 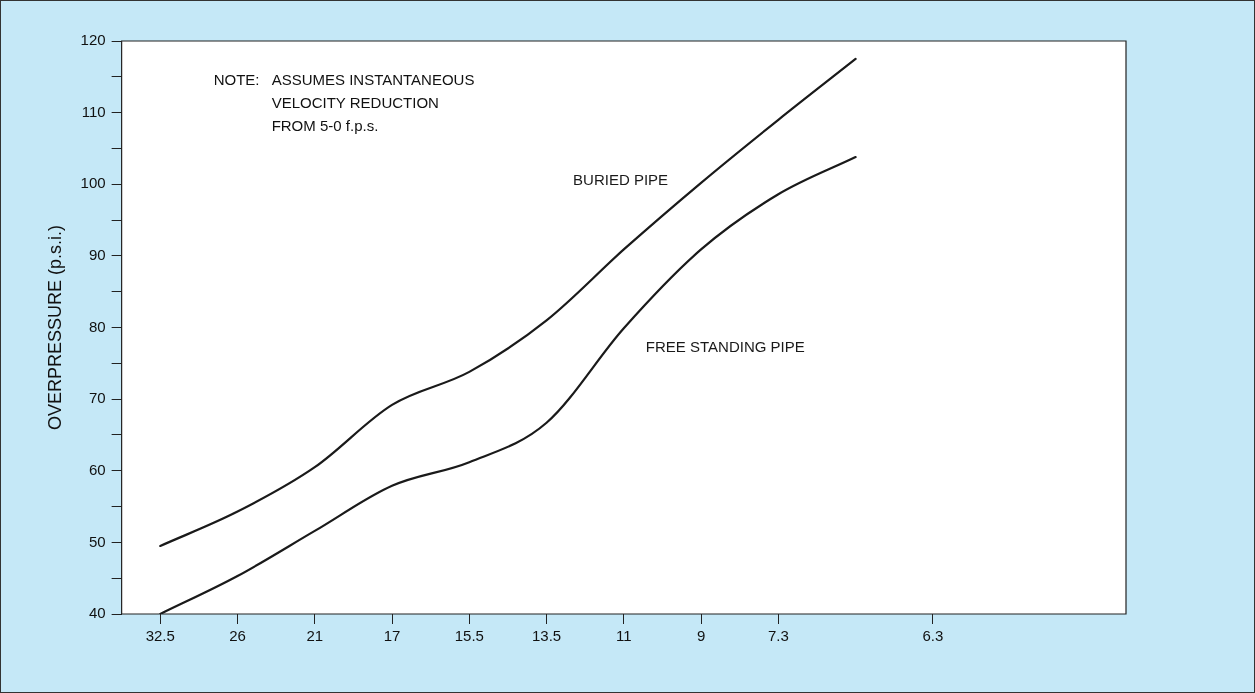 What do you see at coordinates (315, 636) in the screenshot?
I see `x-tick-label: 21` at bounding box center [315, 636].